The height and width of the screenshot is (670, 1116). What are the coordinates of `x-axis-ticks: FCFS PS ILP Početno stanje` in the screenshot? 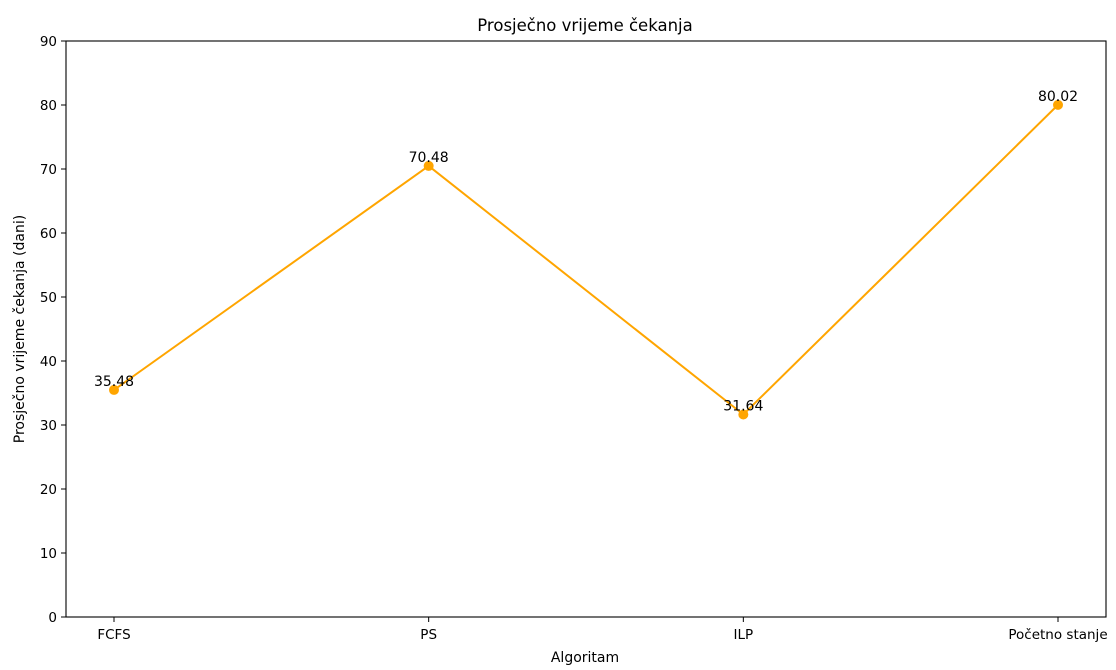 It's located at (602, 630).